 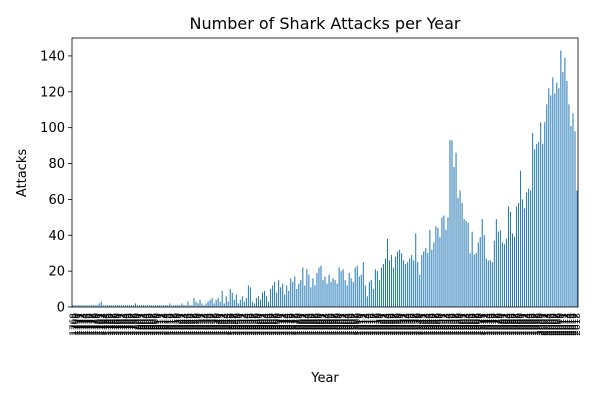 What do you see at coordinates (261, 324) in the screenshot?
I see `x-tick-label: 1861` at bounding box center [261, 324].